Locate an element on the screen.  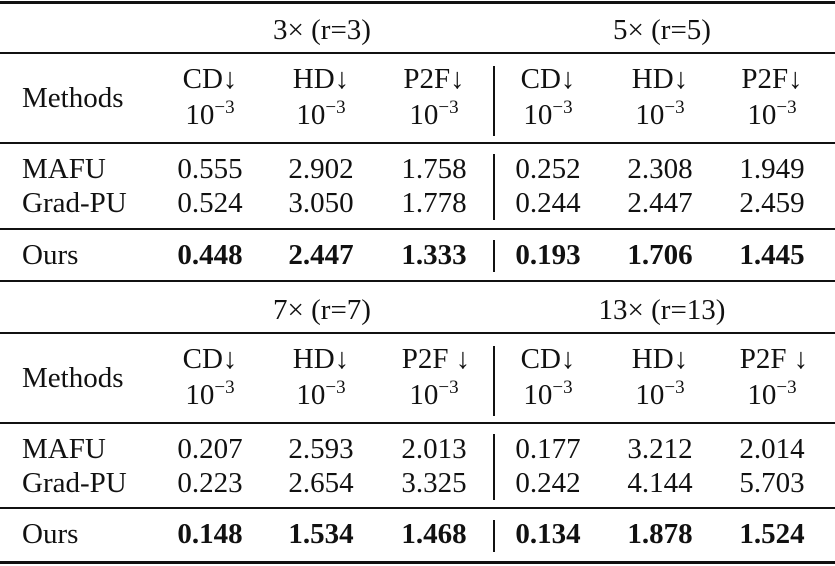
value-cell: 0.242 is located at coordinates (548, 483).